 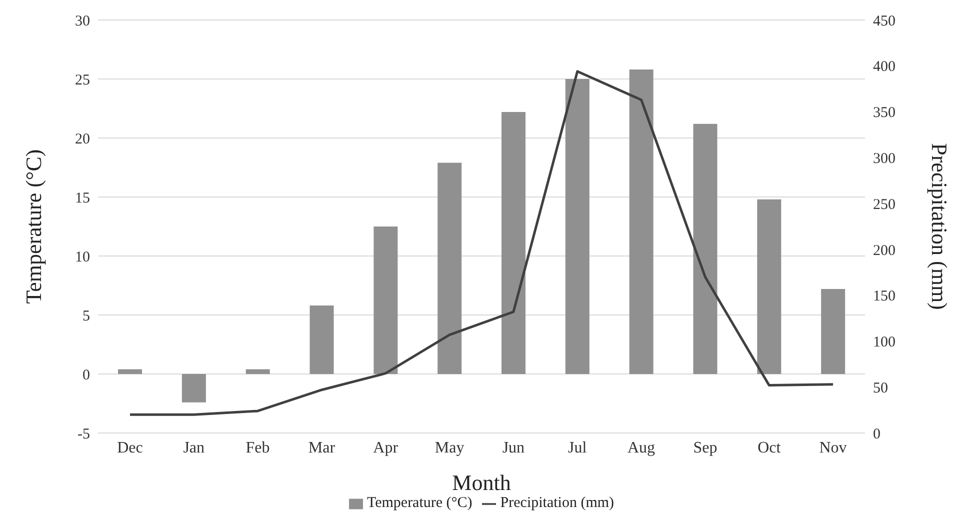 What do you see at coordinates (322, 447) in the screenshot?
I see `x-tick-label: Mar` at bounding box center [322, 447].